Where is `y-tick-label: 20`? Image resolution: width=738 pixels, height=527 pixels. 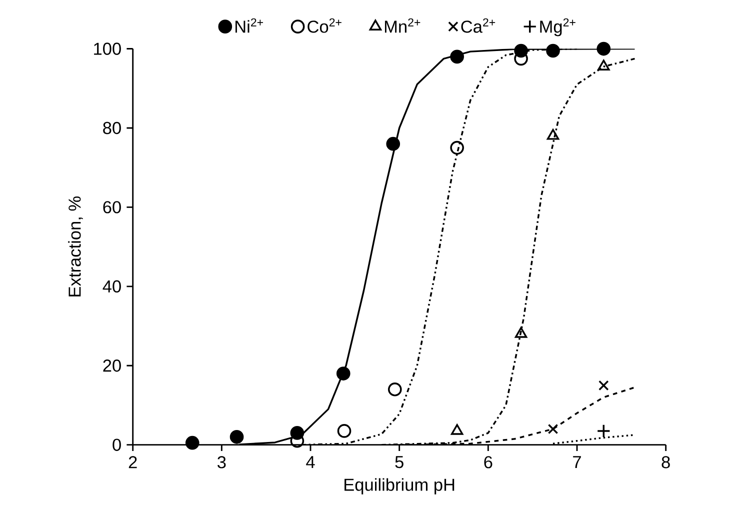
y-tick-label: 20 is located at coordinates (112, 366).